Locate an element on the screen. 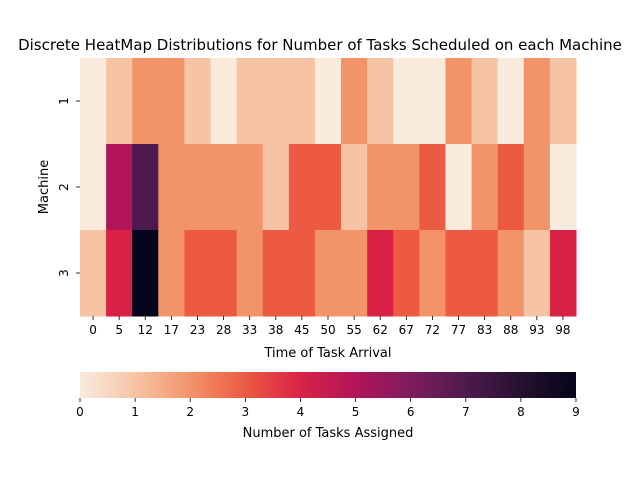 Image resolution: width=640 pixels, height=480 pixels. x-tick-label: 17 is located at coordinates (171, 330).